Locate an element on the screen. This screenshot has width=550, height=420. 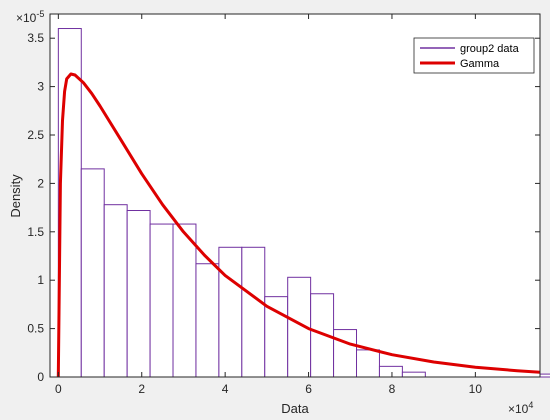
y-tick-label: 2 is located at coordinates (40, 183).